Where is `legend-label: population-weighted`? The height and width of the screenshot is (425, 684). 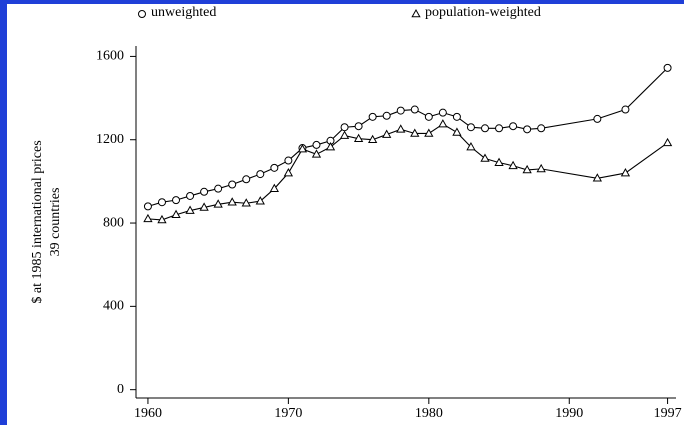
legend-label: population-weighted is located at coordinates (483, 12).